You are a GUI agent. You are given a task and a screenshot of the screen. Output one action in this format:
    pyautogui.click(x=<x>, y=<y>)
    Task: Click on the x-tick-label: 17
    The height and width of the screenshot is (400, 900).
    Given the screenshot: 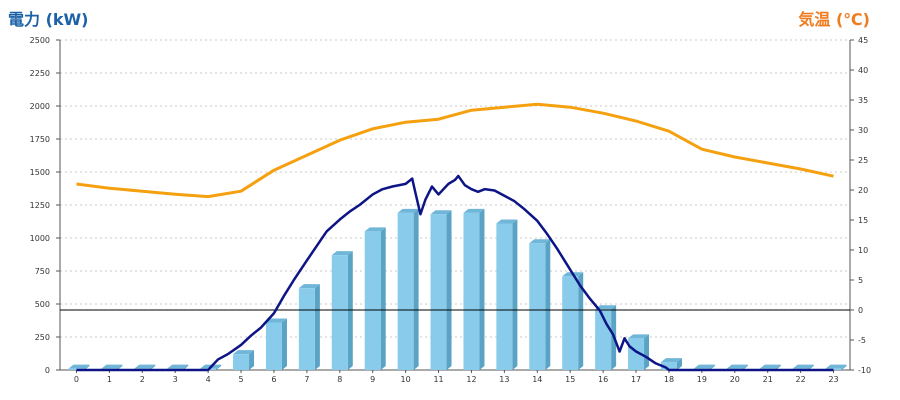 What is the action you would take?
    pyautogui.click(x=636, y=379)
    